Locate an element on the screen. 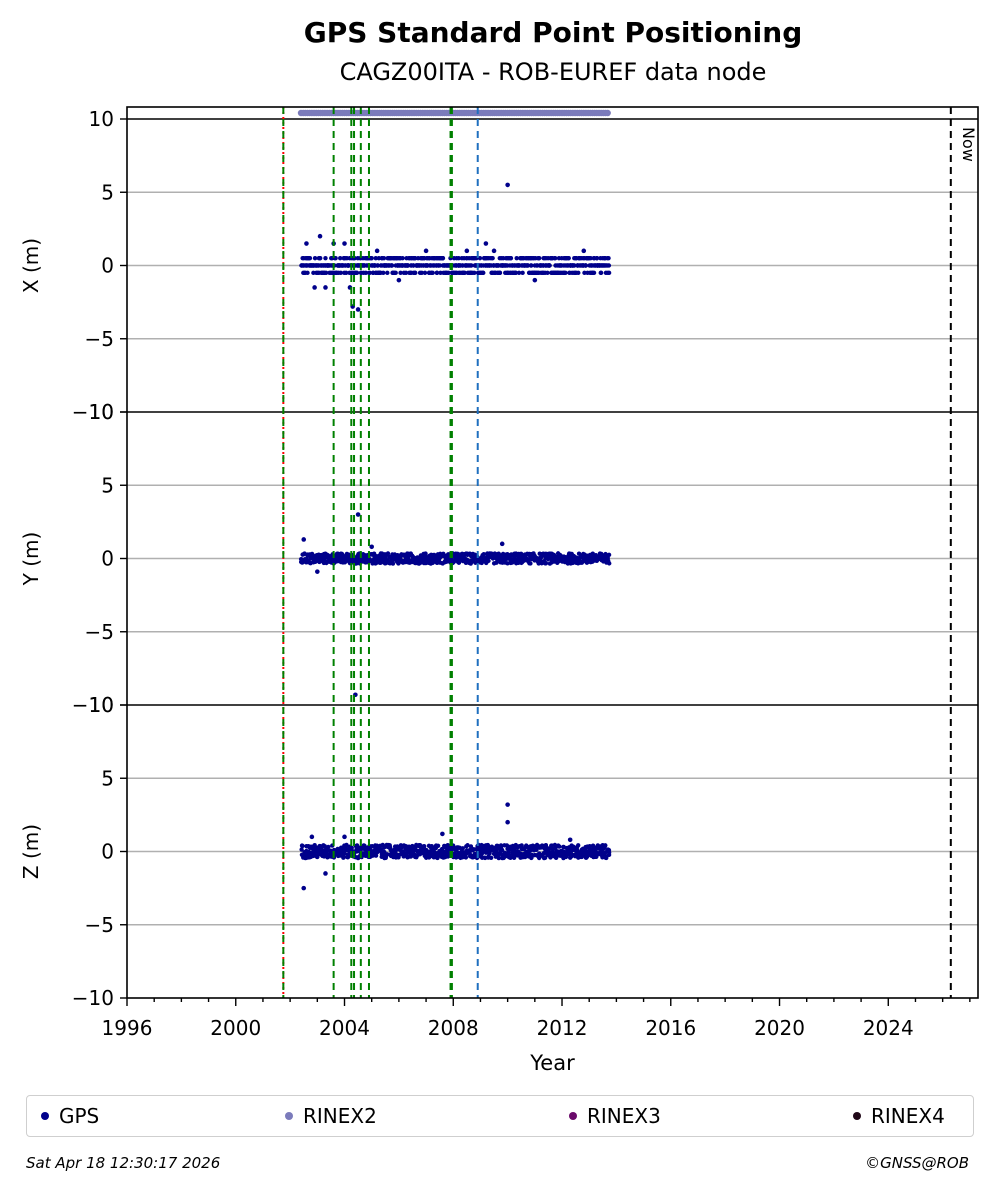 Image resolution: width=997 pixels, height=1194 pixels. legend-item-gps: GPS is located at coordinates (70, 1116).